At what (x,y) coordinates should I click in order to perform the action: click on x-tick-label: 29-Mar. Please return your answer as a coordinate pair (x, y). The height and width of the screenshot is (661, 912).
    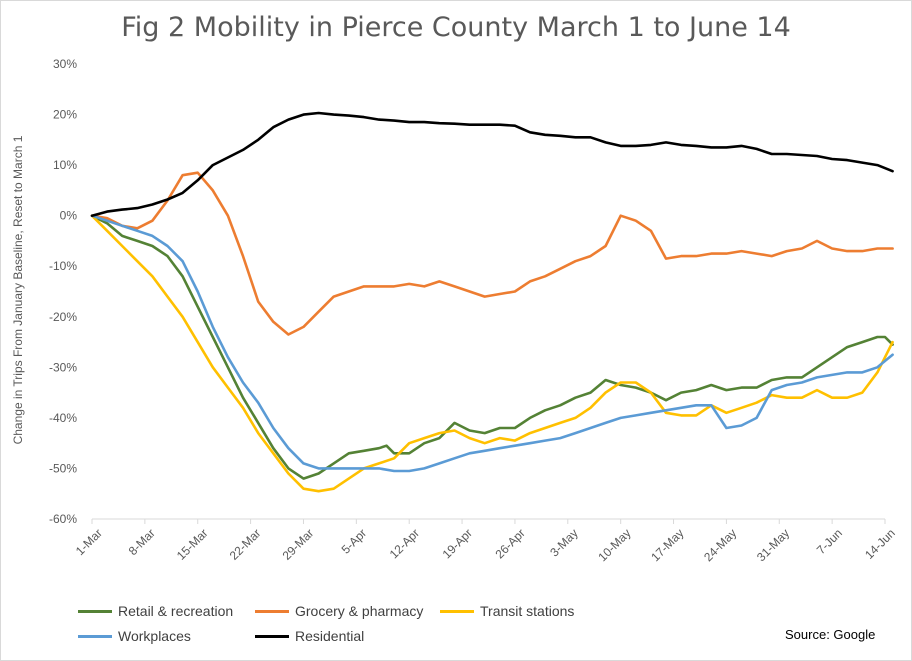
    Looking at the image, I should click on (298, 544).